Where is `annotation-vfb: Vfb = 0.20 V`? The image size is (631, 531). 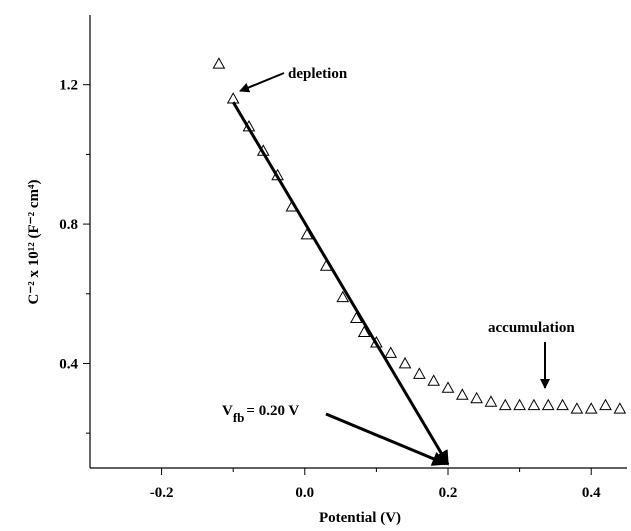
annotation-vfb: Vfb = 0.20 V is located at coordinates (260, 414).